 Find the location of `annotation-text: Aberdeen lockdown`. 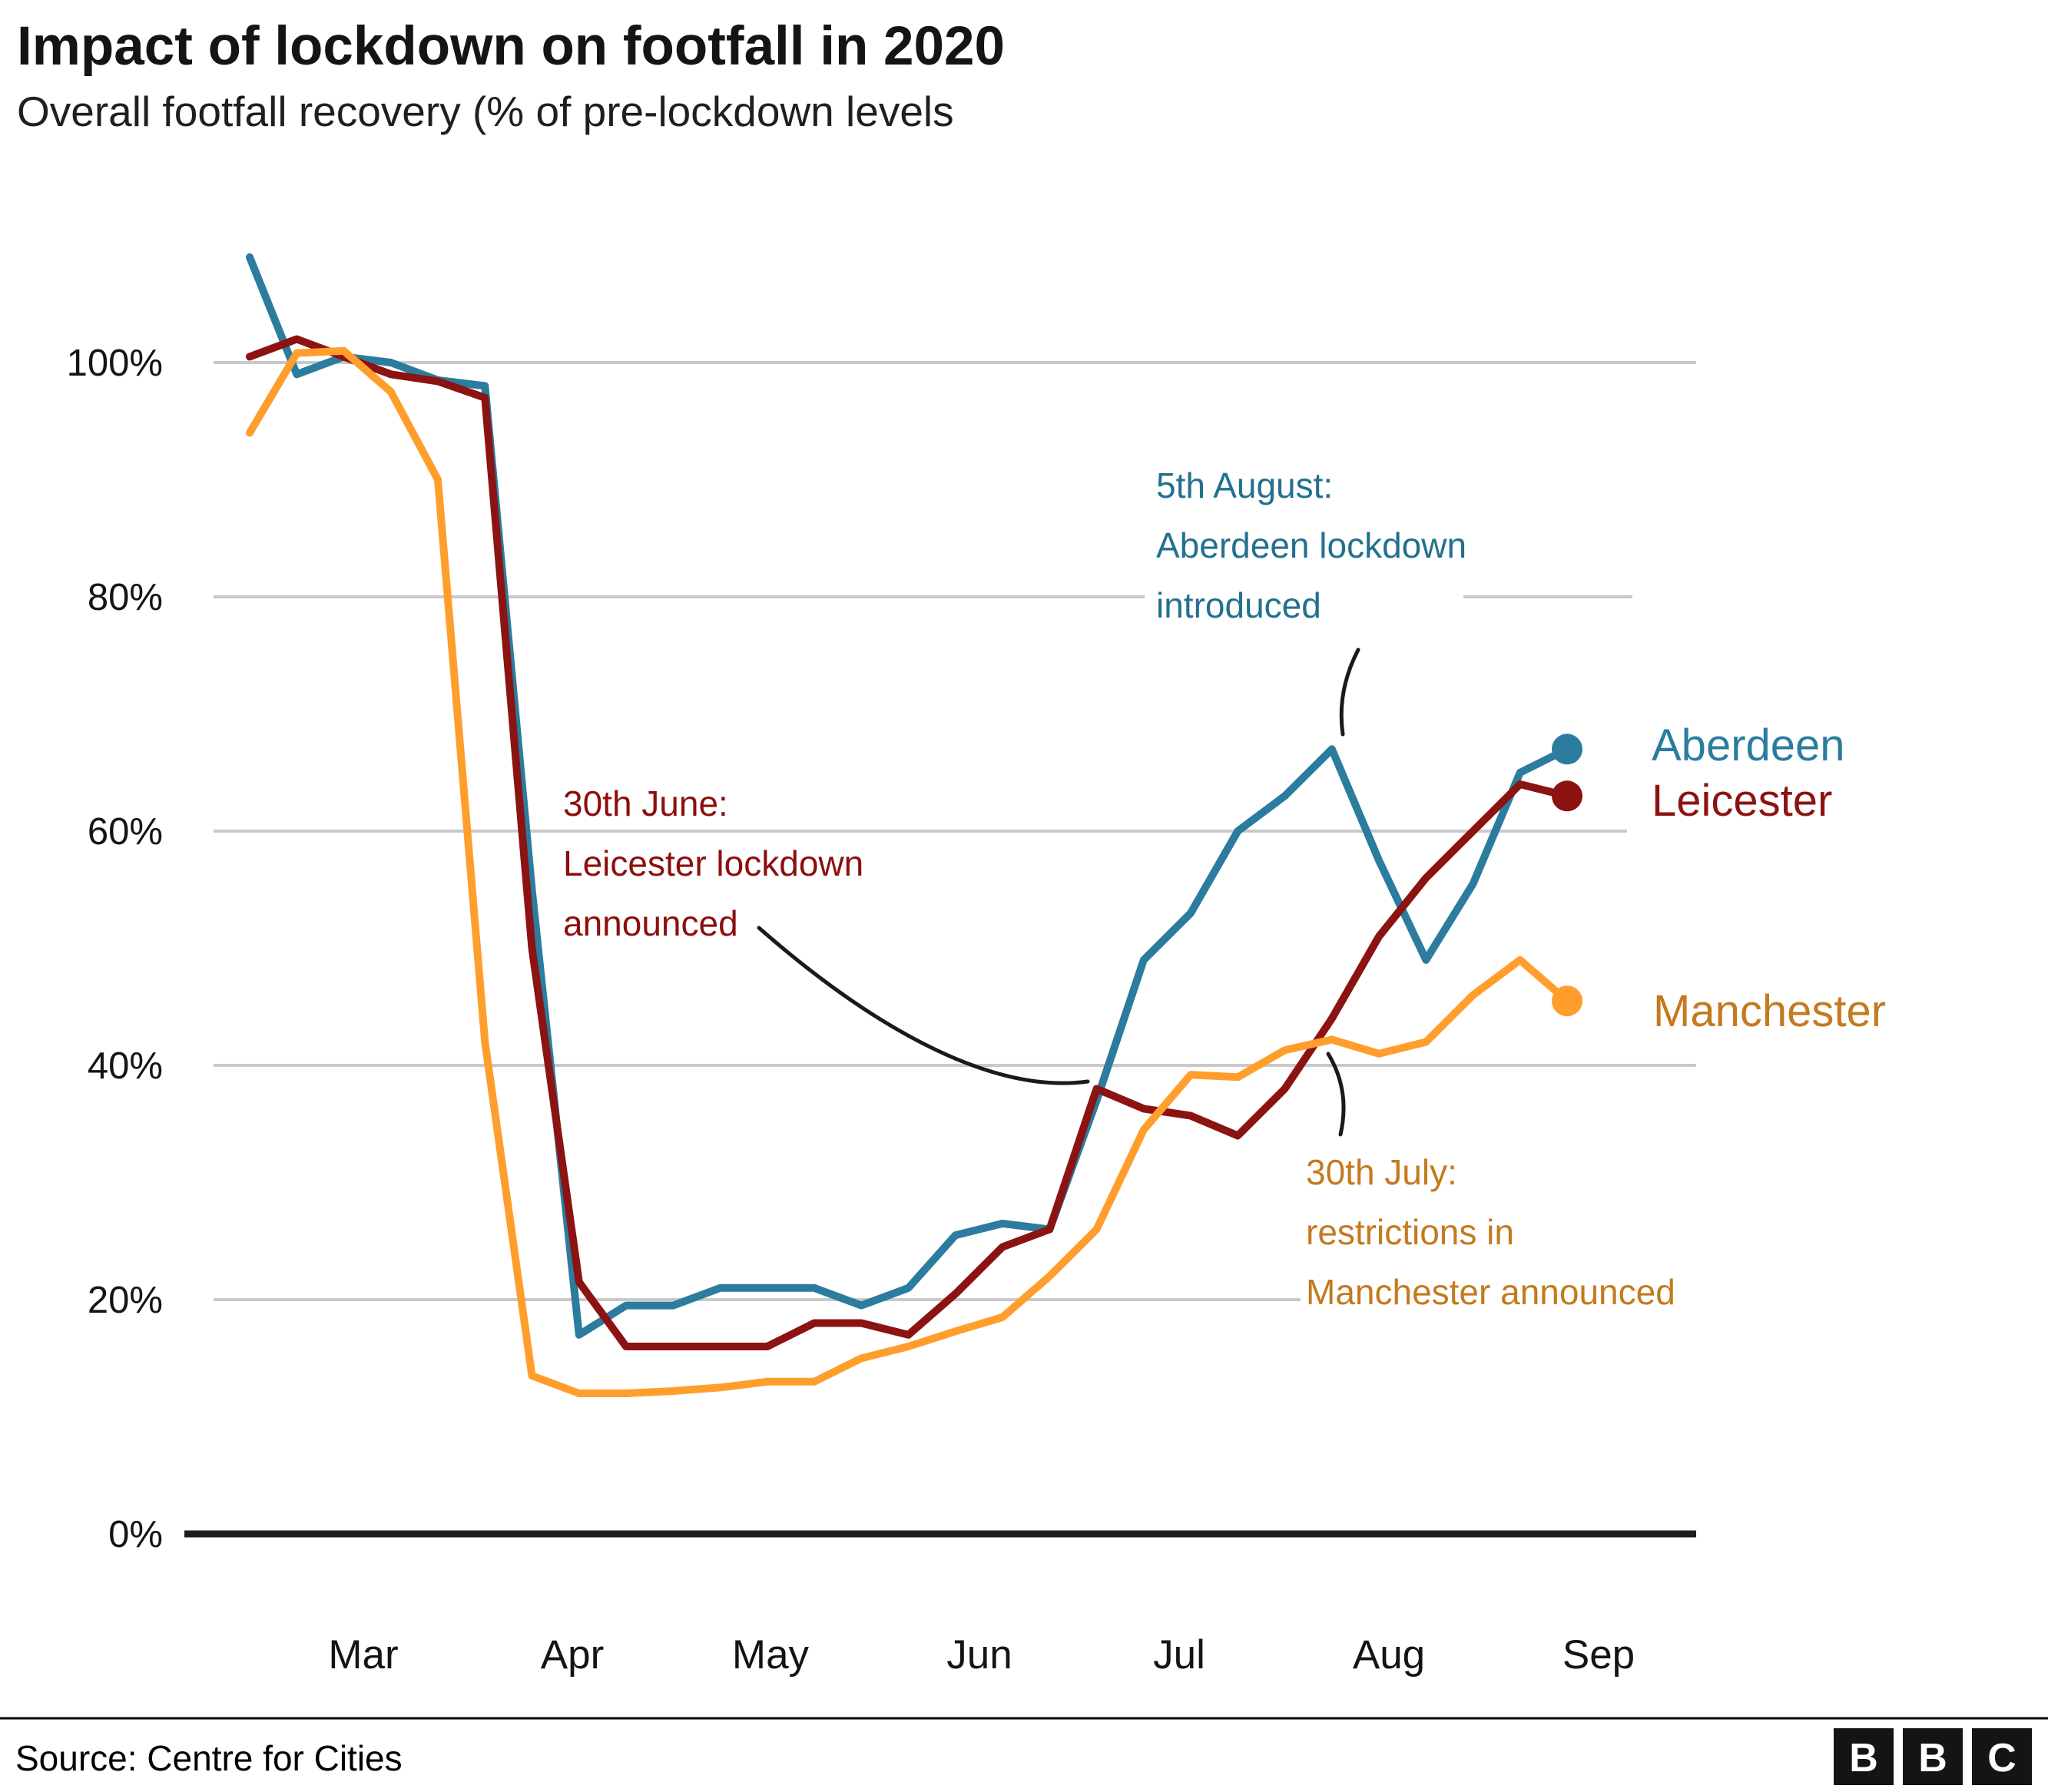

annotation-text: Aberdeen lockdown is located at coordinates (1311, 545).